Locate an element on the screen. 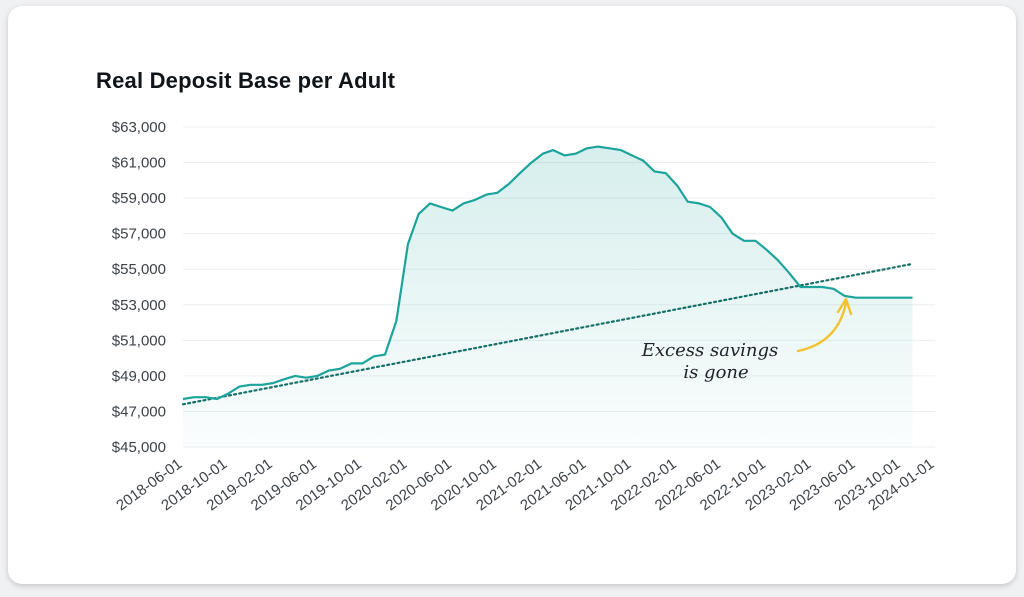 The image size is (1024, 597). y-tick-label: $47,000 is located at coordinates (139, 411).